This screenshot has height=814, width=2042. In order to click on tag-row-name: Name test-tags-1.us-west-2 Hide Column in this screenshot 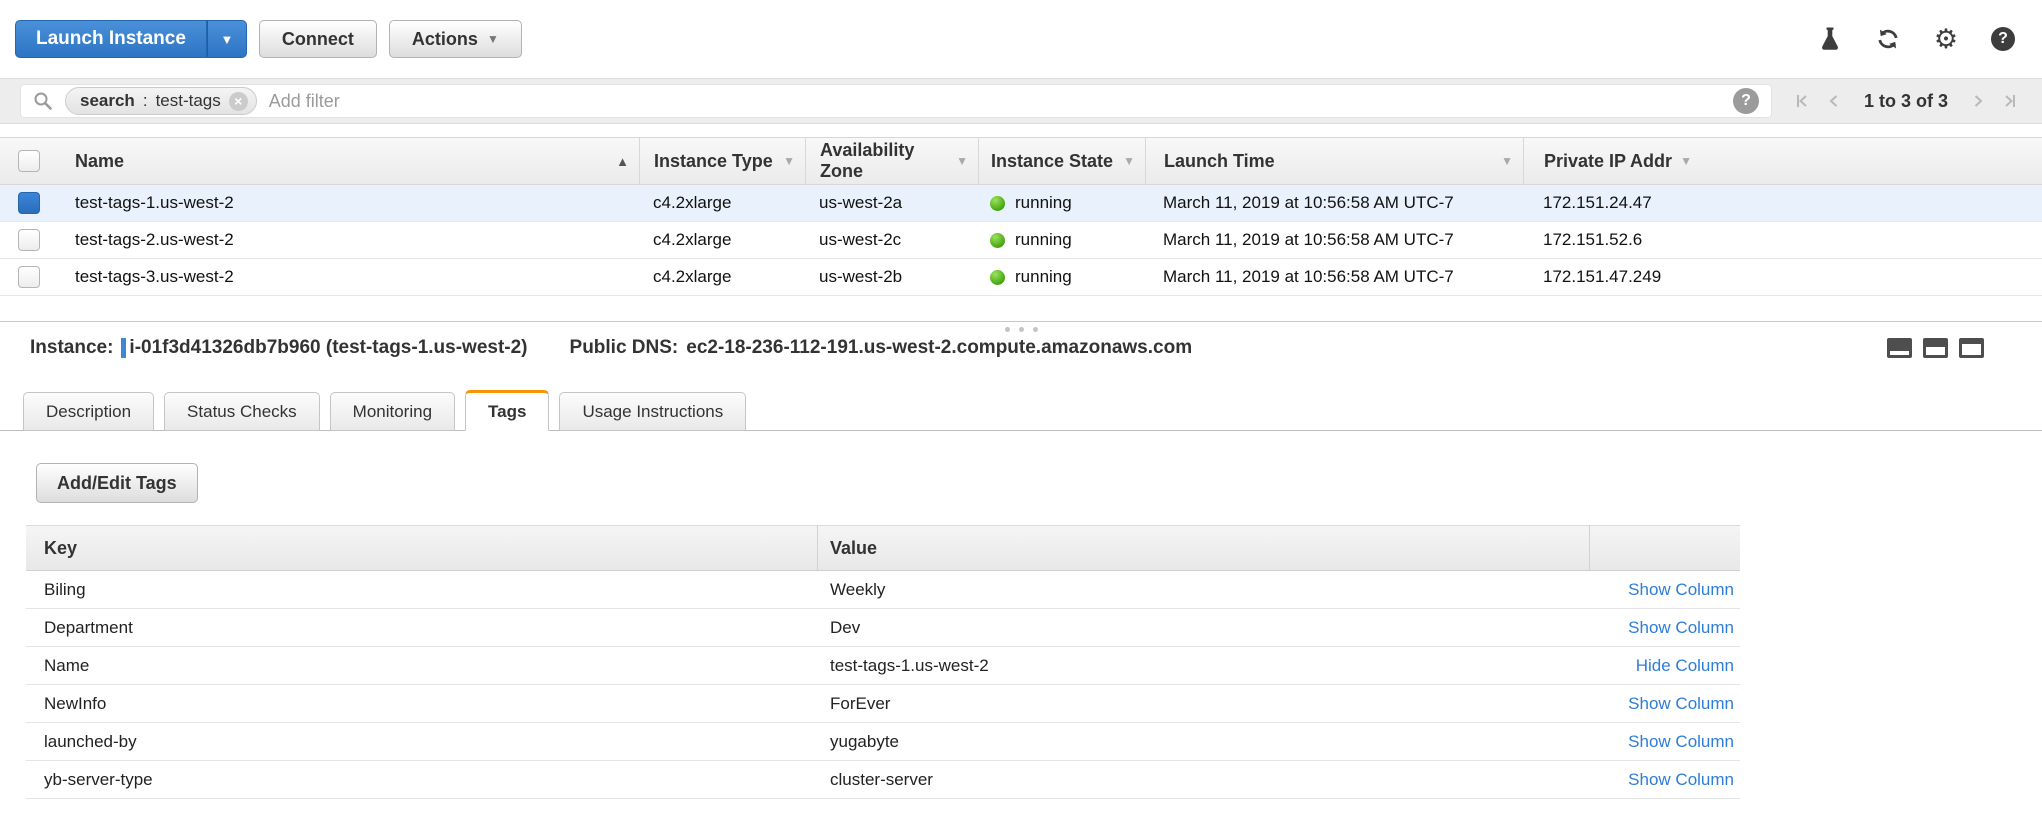, I will do `click(883, 666)`.